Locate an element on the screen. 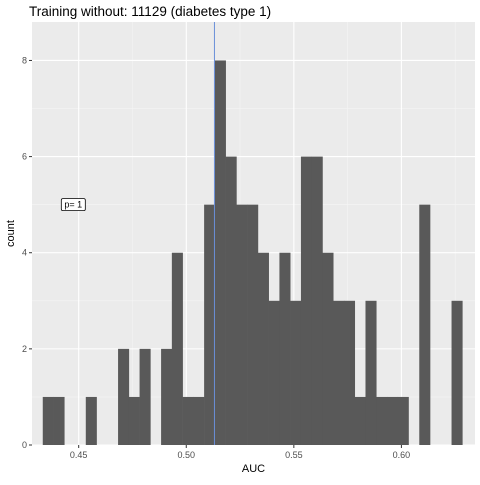  annotation-box is located at coordinates (73, 205).